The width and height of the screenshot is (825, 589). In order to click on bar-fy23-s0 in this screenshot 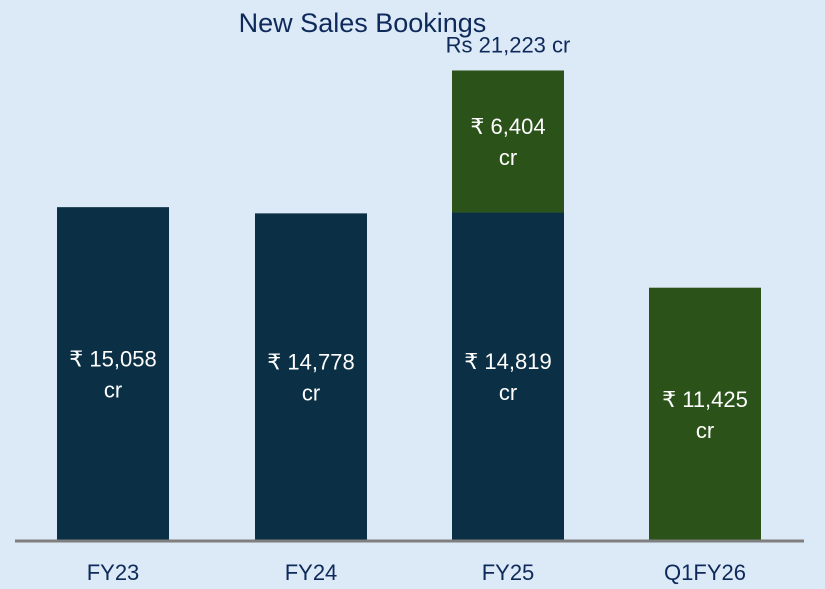, I will do `click(113, 374)`.